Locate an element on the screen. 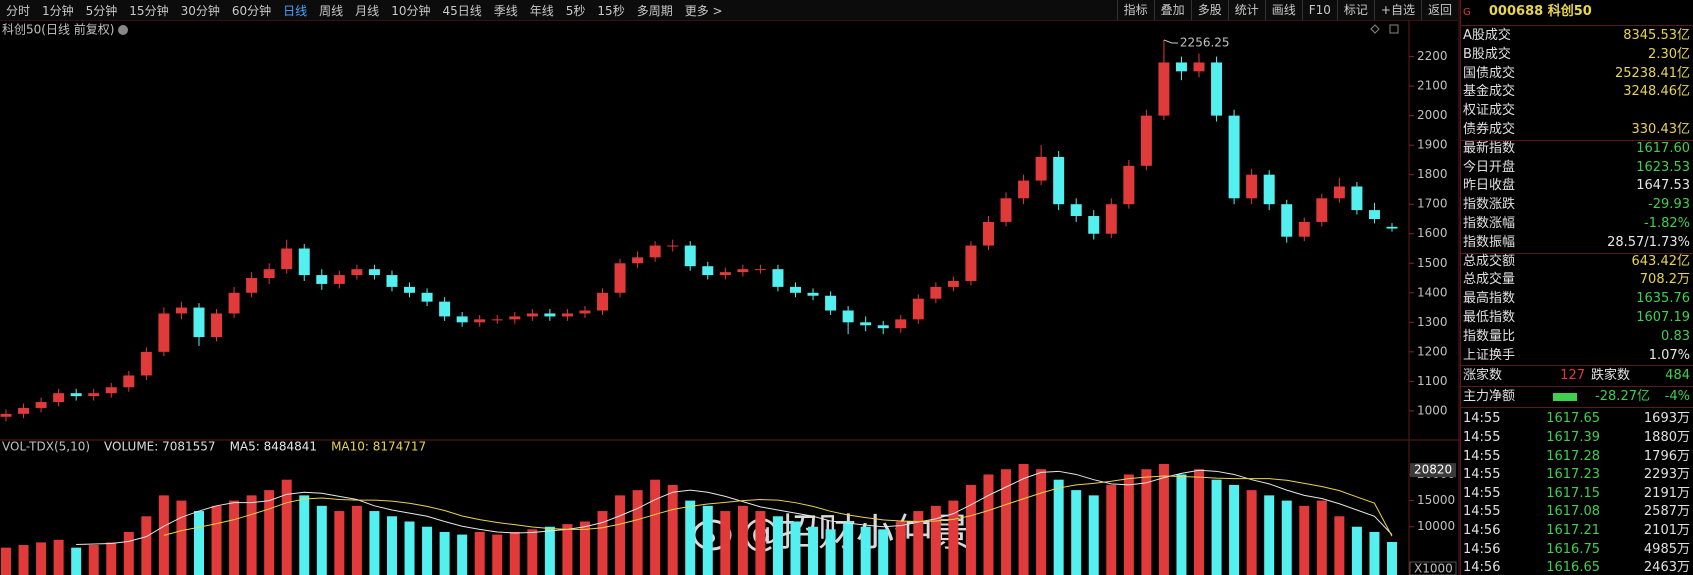  period-tab: 5秒 is located at coordinates (575, 10).